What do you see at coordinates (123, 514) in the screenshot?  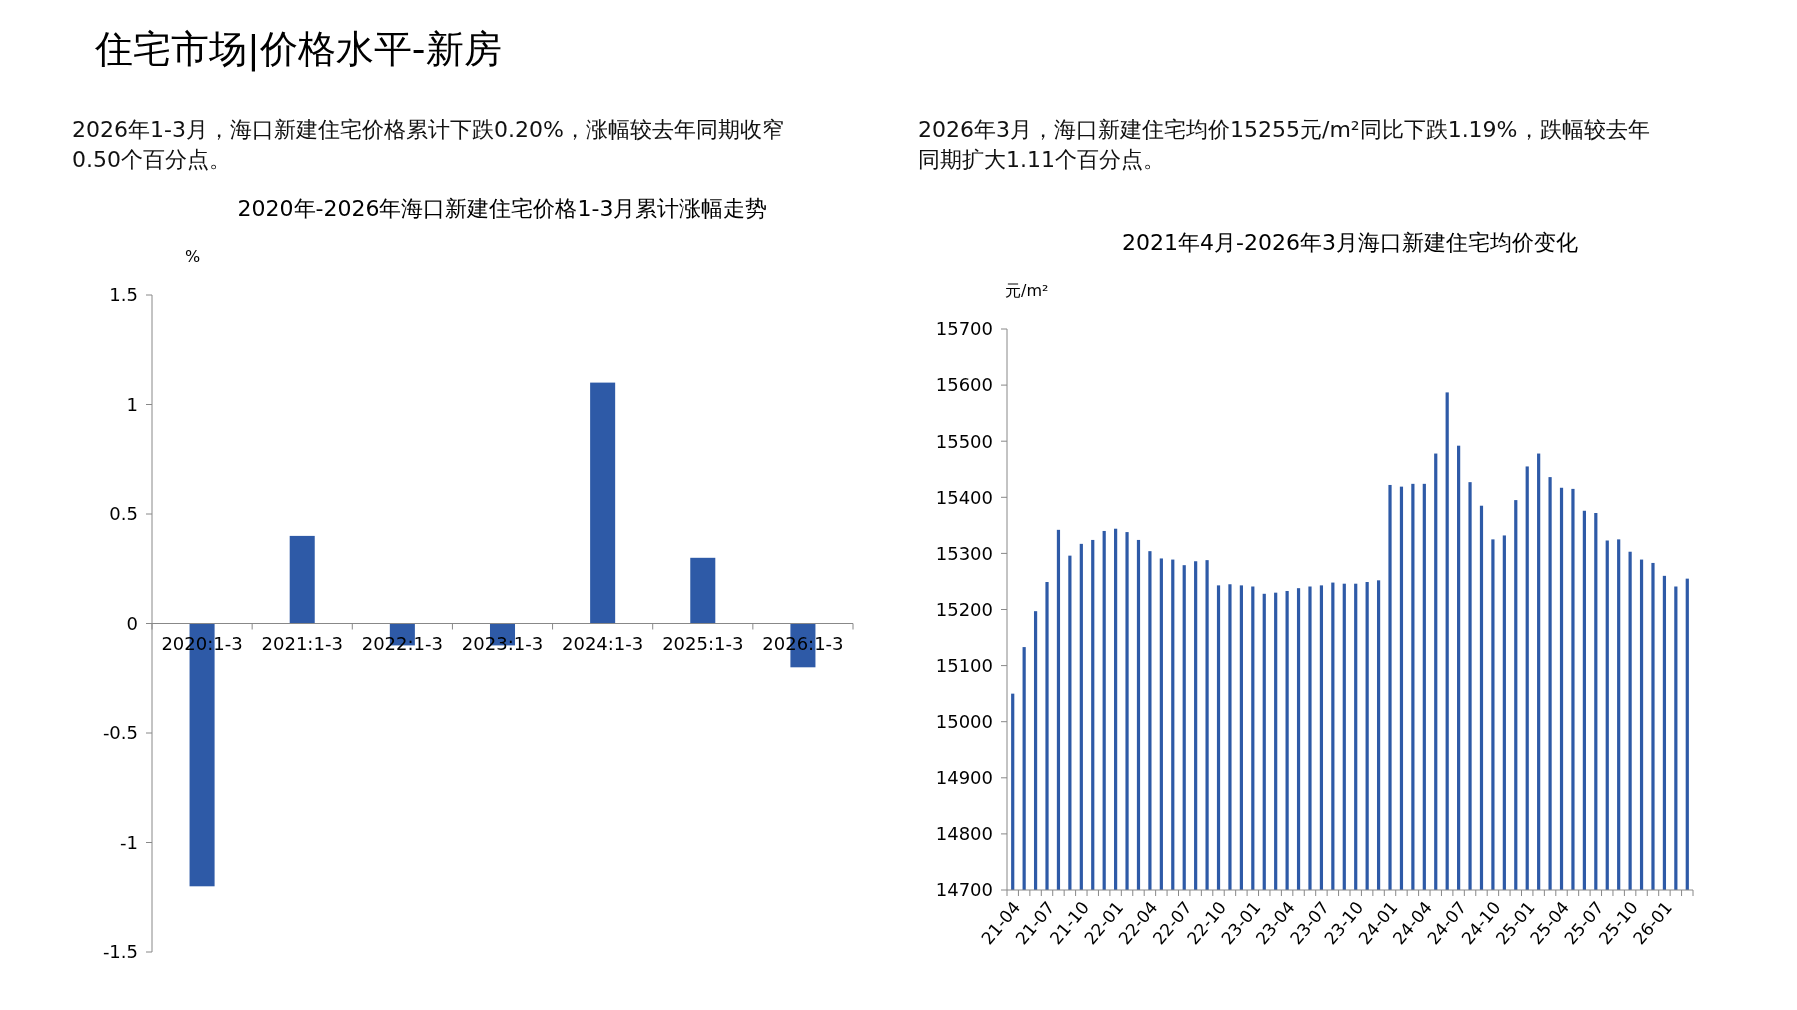 I see `y-tick-label: 0.5` at bounding box center [123, 514].